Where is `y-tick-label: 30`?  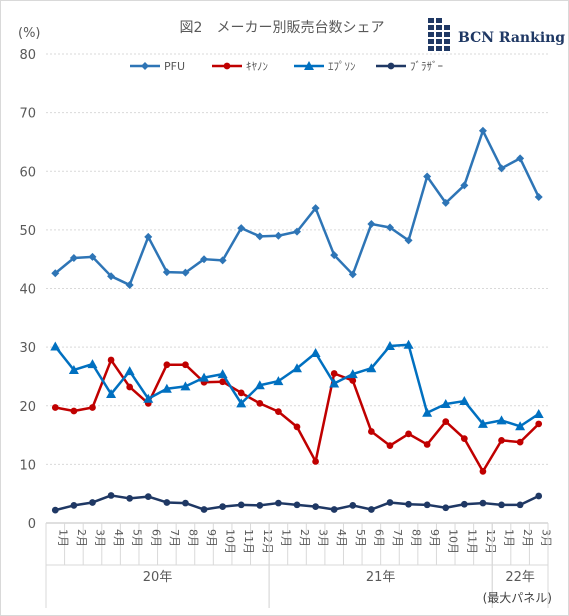
y-tick-label: 30 is located at coordinates (27, 348).